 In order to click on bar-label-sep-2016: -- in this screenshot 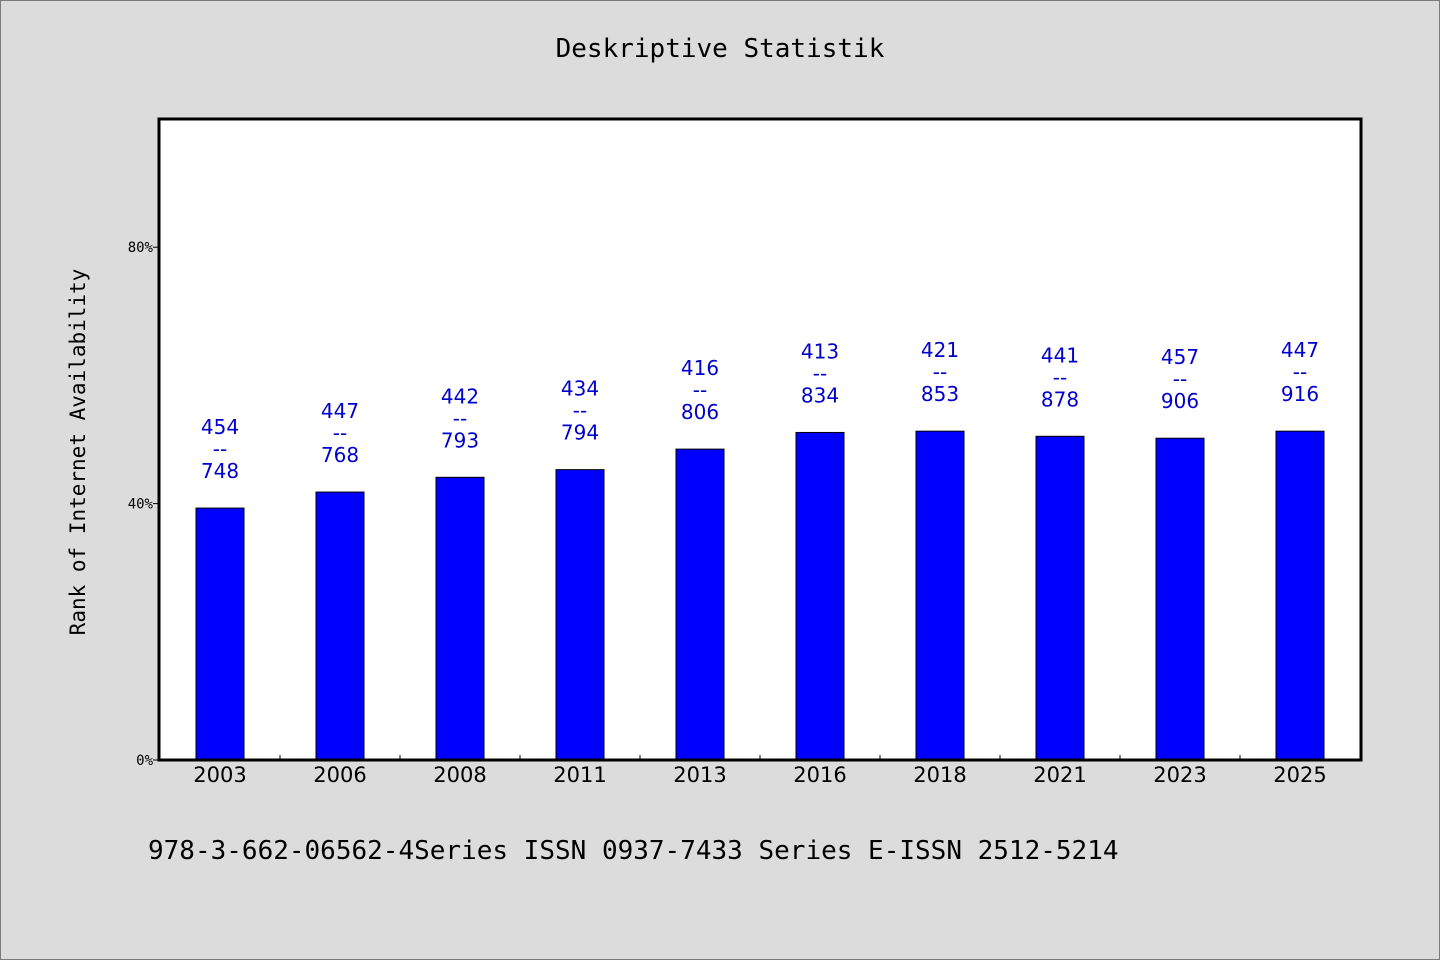, I will do `click(820, 373)`.